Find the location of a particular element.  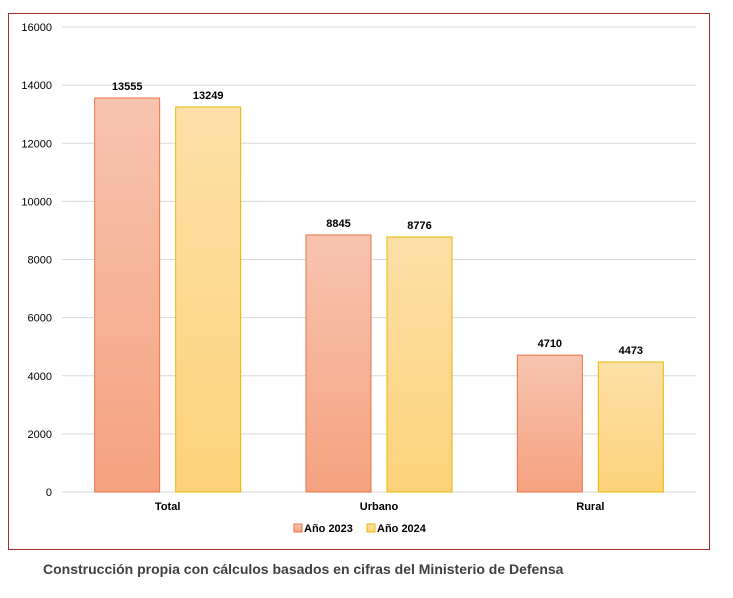

bar-rural-2023 is located at coordinates (549, 423).